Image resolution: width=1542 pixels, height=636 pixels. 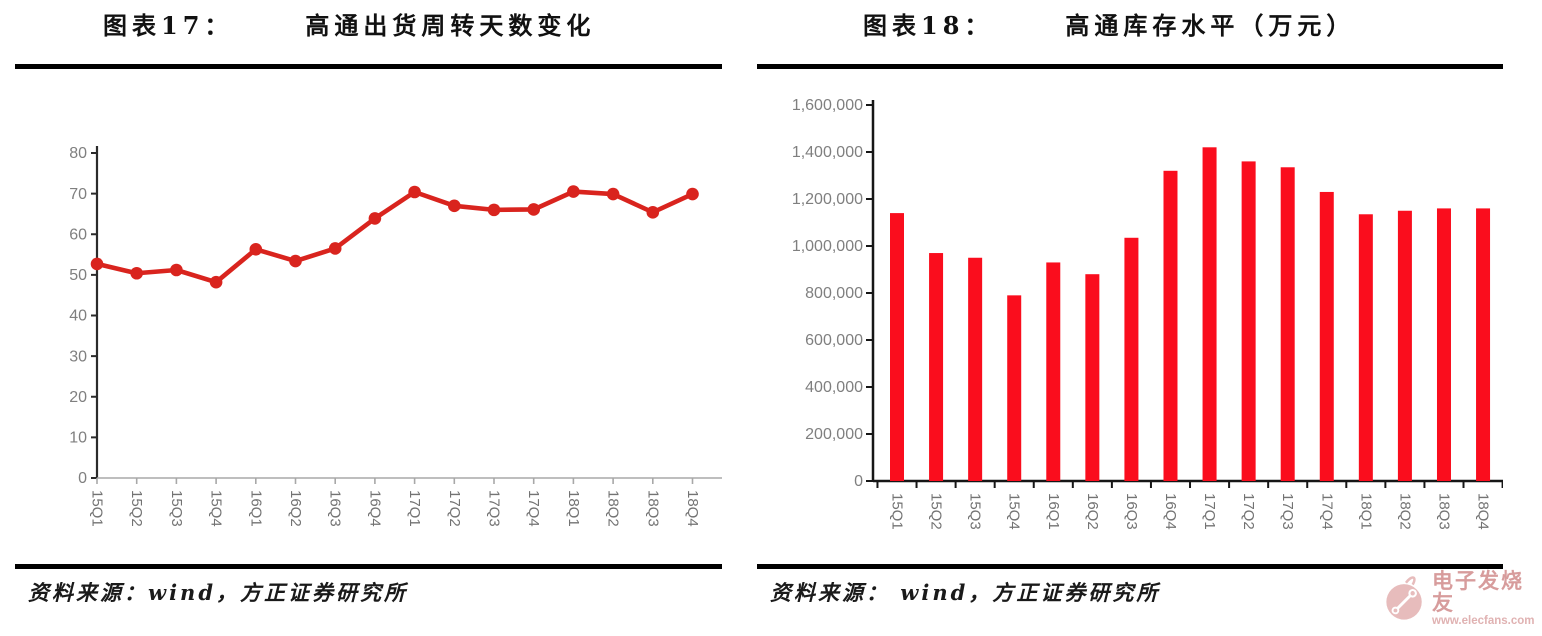 I want to click on figure-17-header: 图表17： 高通出货周转天数变化, so click(x=349, y=23).